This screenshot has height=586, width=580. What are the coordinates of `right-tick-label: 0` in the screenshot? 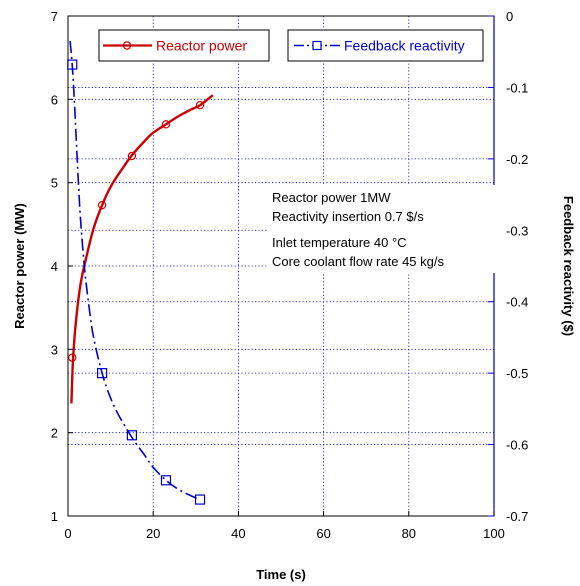 It's located at (509, 16).